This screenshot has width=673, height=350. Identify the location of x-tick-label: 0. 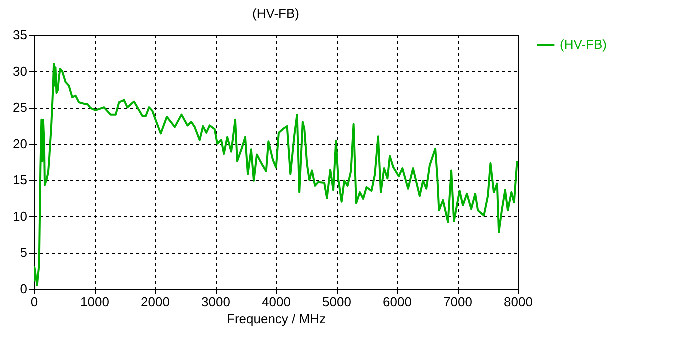
(34, 302).